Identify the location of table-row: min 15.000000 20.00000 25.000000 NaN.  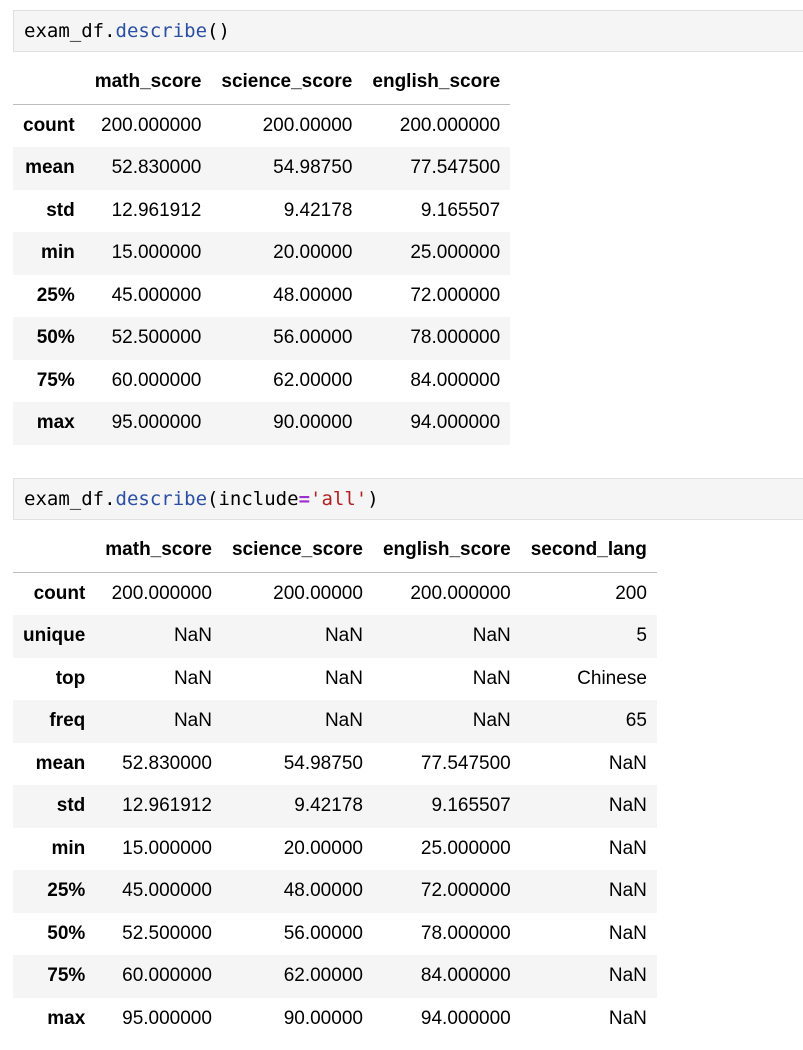
(335, 849).